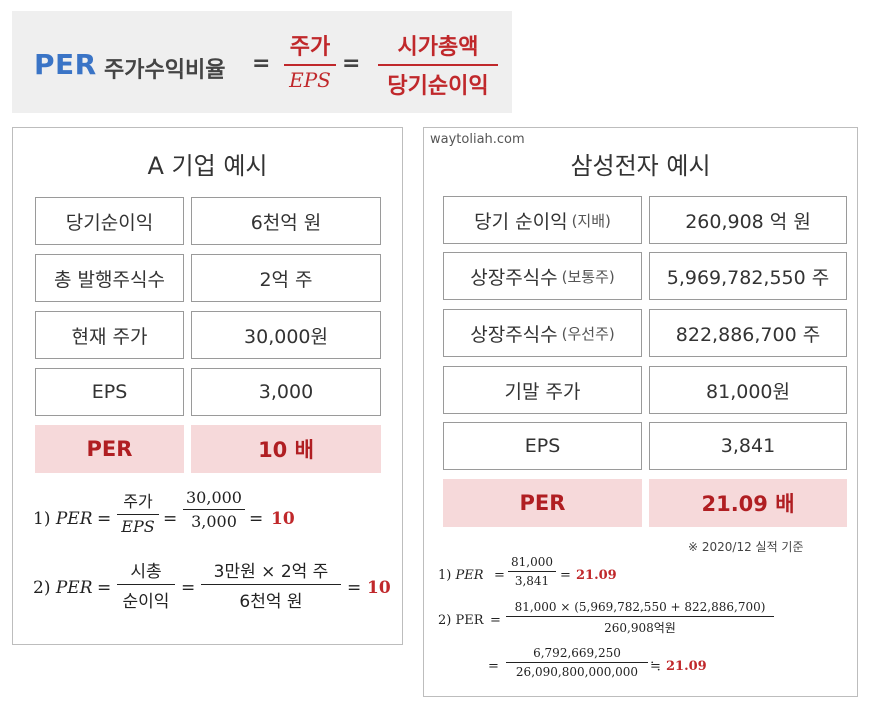  What do you see at coordinates (286, 335) in the screenshot?
I see `a-value-price: 30,000원` at bounding box center [286, 335].